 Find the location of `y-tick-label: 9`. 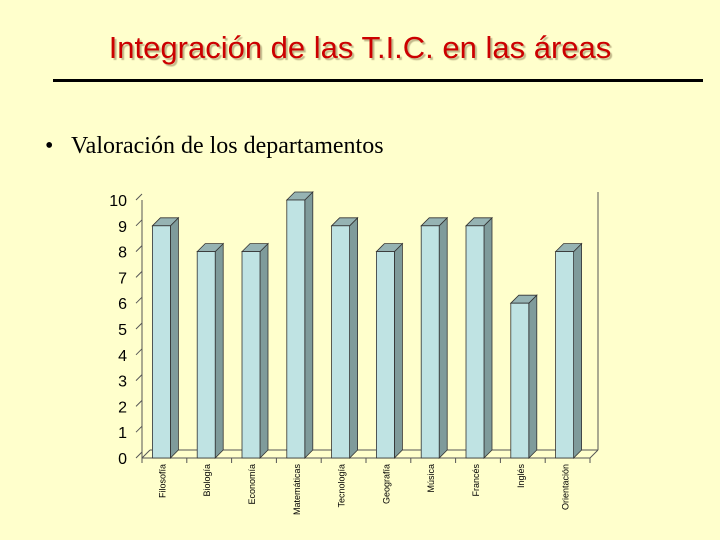

y-tick-label: 9 is located at coordinates (122, 227).